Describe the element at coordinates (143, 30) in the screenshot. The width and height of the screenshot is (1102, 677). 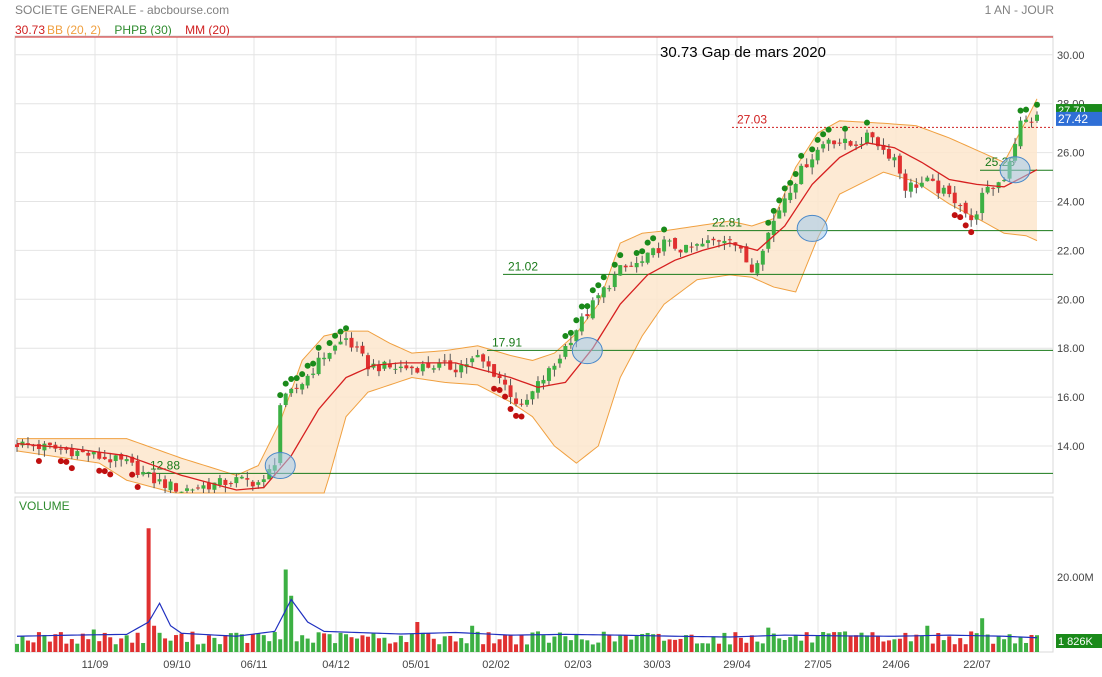
I see `legend-phpb: PHPB (30)` at that location.